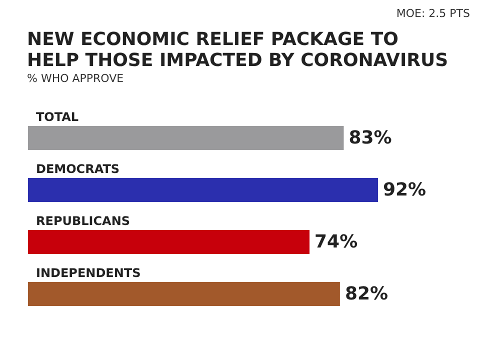 The width and height of the screenshot is (480, 360). I want to click on chart-title: NEW ECONOMIC RELIEF PACKAGE TO HELP THOSE IMPACTED BY CORONAVIRUS, so click(237, 50).